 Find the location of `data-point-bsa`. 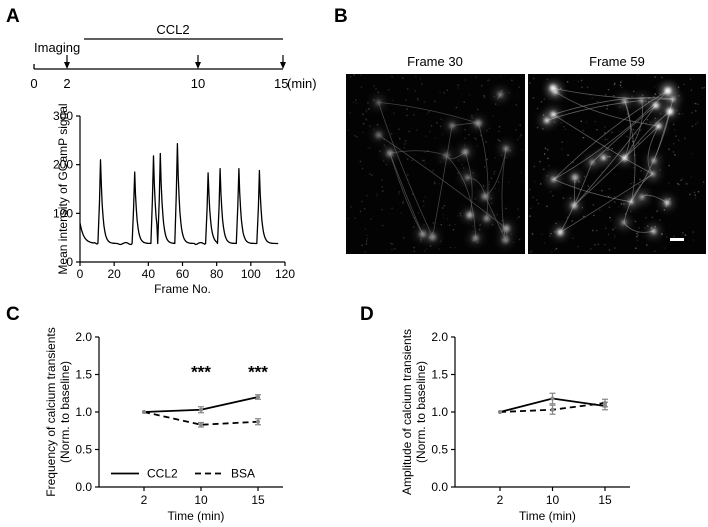

data-point-bsa is located at coordinates (500, 412).